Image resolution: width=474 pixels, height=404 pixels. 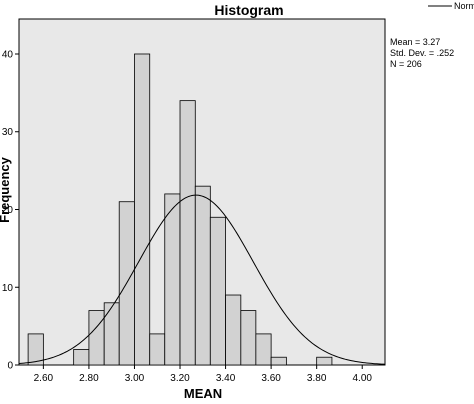 What do you see at coordinates (8, 288) in the screenshot?
I see `y-tick-label-1: 10` at bounding box center [8, 288].